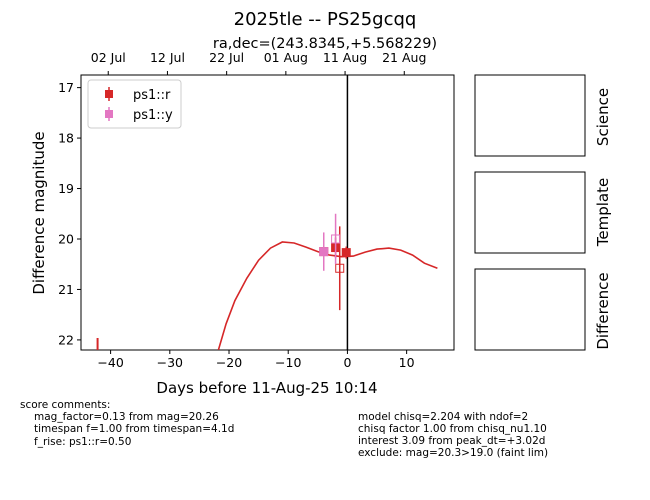  What do you see at coordinates (347, 362) in the screenshot?
I see `x-tick-label: 0` at bounding box center [347, 362].